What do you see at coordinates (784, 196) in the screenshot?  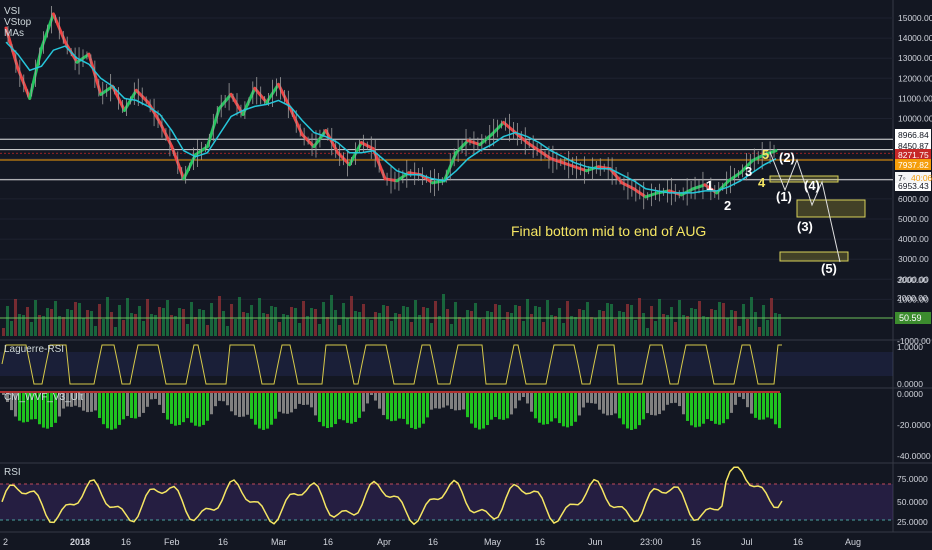 I see `wave-label-paren-1: (1)` at bounding box center [784, 196].